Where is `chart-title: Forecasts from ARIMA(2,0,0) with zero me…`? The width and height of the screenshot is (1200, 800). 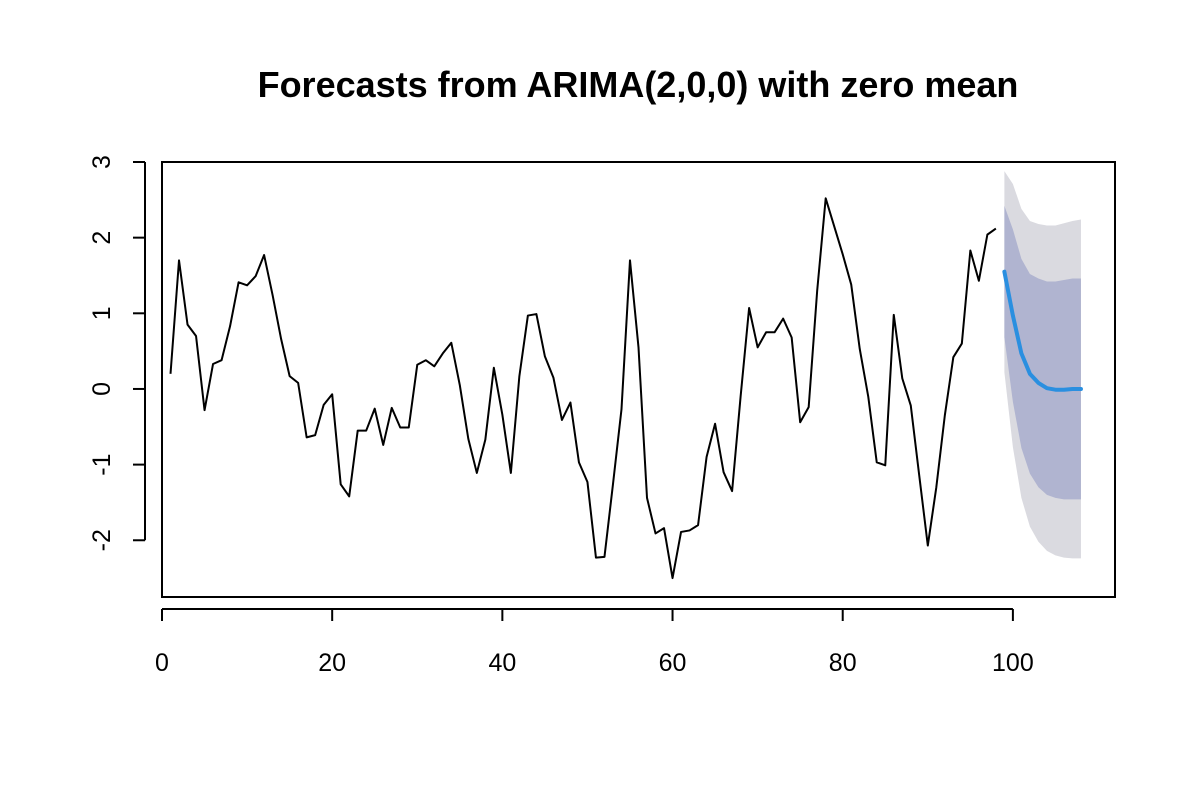 chart-title: Forecasts from ARIMA(2,0,0) with zero me… is located at coordinates (638, 84).